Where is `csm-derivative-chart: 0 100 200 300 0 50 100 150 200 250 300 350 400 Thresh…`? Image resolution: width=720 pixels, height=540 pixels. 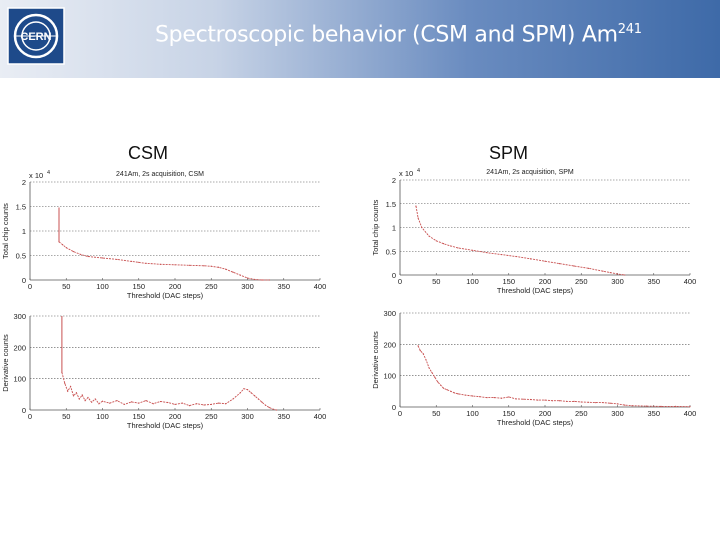
csm-derivative-chart: 0 100 200 300 0 50 100 150 200 250 300 350 400 Thresh… is located at coordinates (164, 371).